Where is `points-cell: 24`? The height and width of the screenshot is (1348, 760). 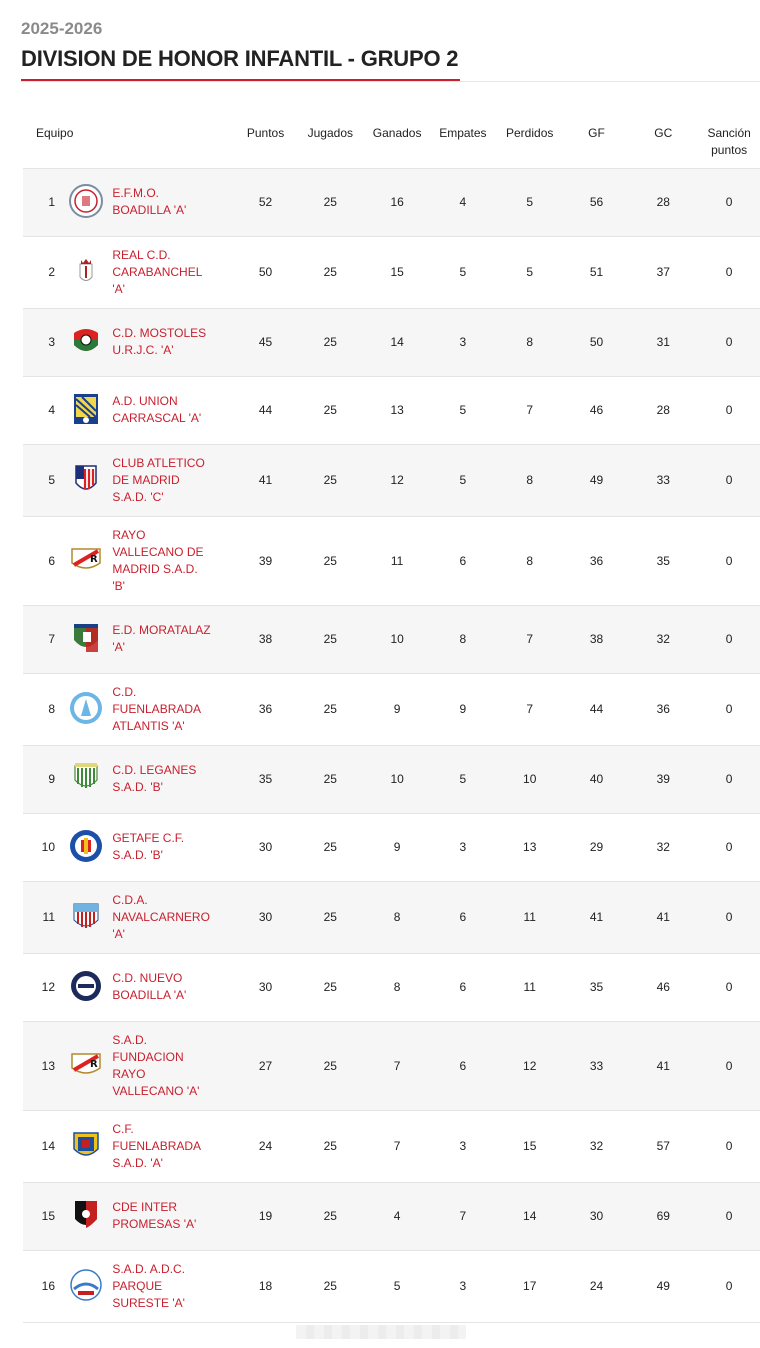 points-cell: 24 is located at coordinates (265, 1146).